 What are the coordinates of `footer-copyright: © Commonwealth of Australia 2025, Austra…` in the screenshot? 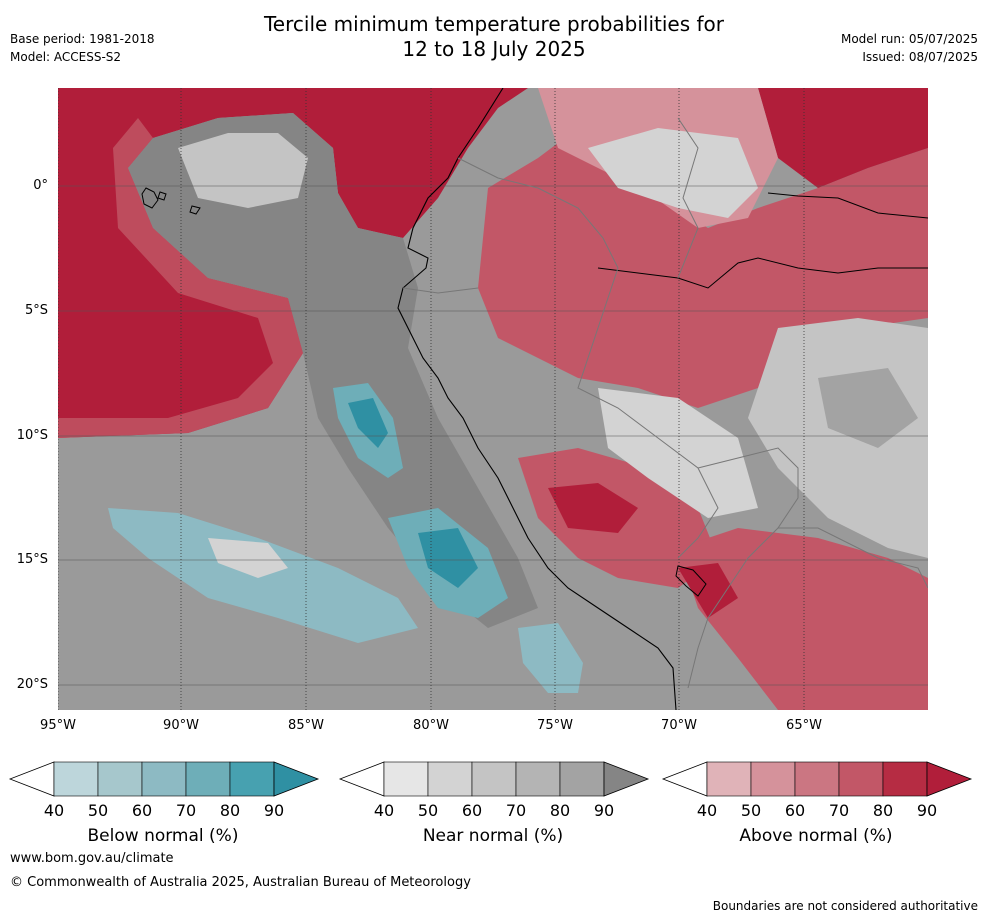 It's located at (240, 882).